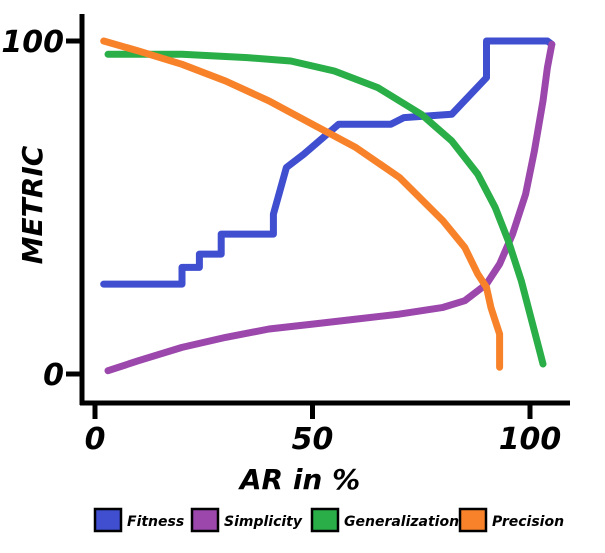 The image size is (605, 553). What do you see at coordinates (263, 522) in the screenshot?
I see `legend-label-simplicity: Simplicity` at bounding box center [263, 522].